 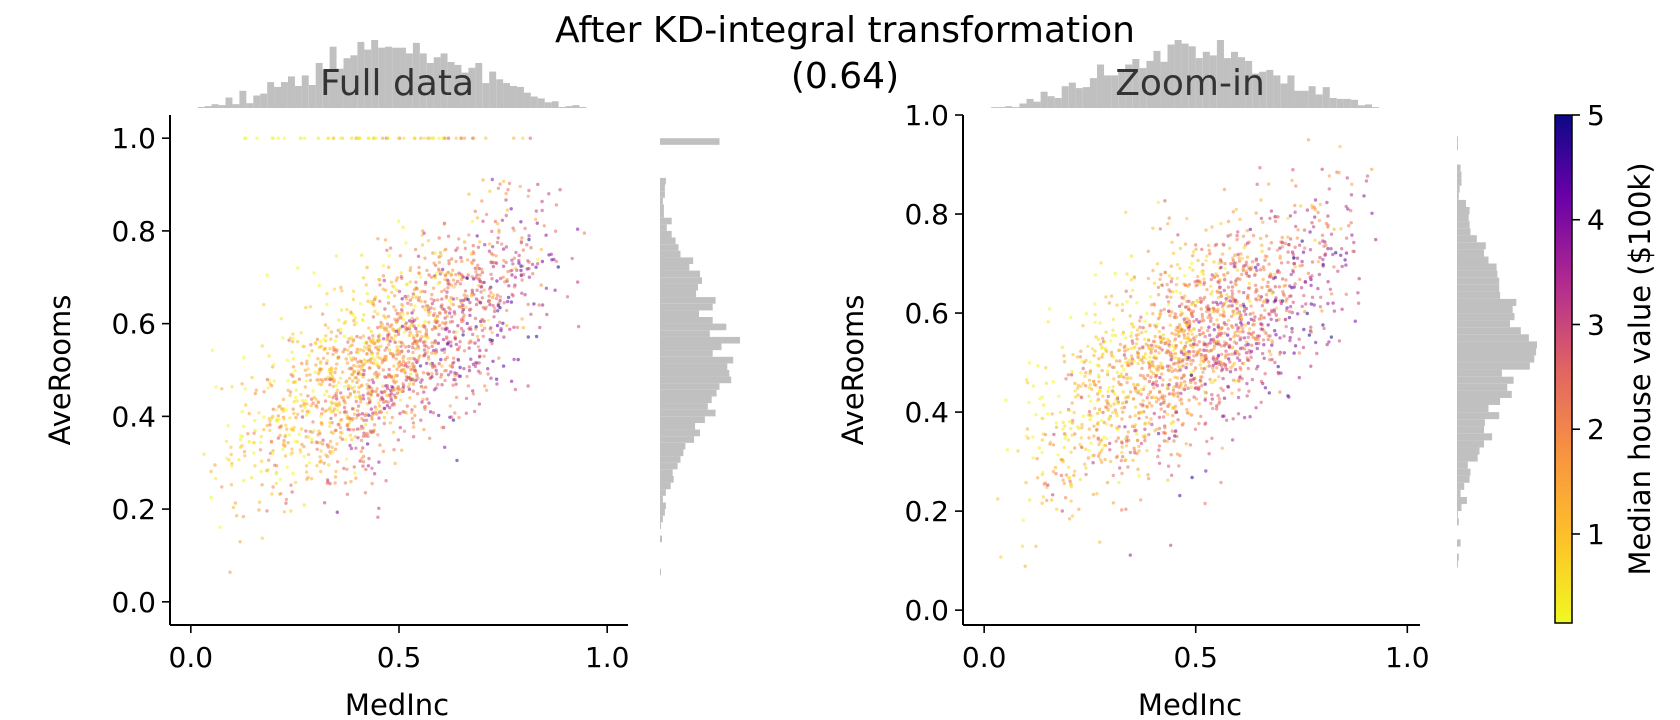 What do you see at coordinates (845, 30) in the screenshot?
I see `suptitle-line1: After KD-integral transformation` at bounding box center [845, 30].